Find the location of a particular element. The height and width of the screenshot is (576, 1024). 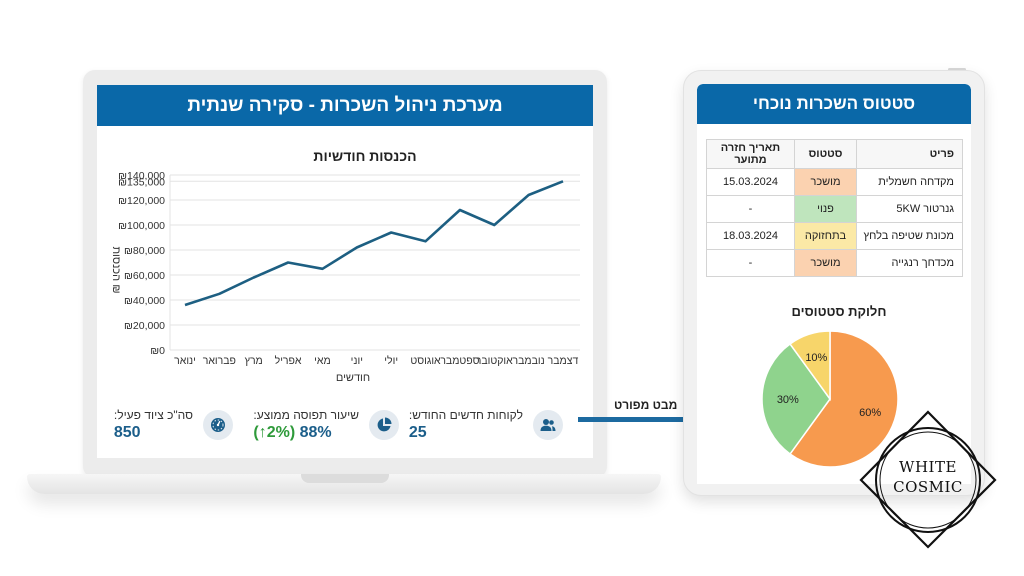

status-title: סטטוס השכרות נוכחי is located at coordinates (834, 103).